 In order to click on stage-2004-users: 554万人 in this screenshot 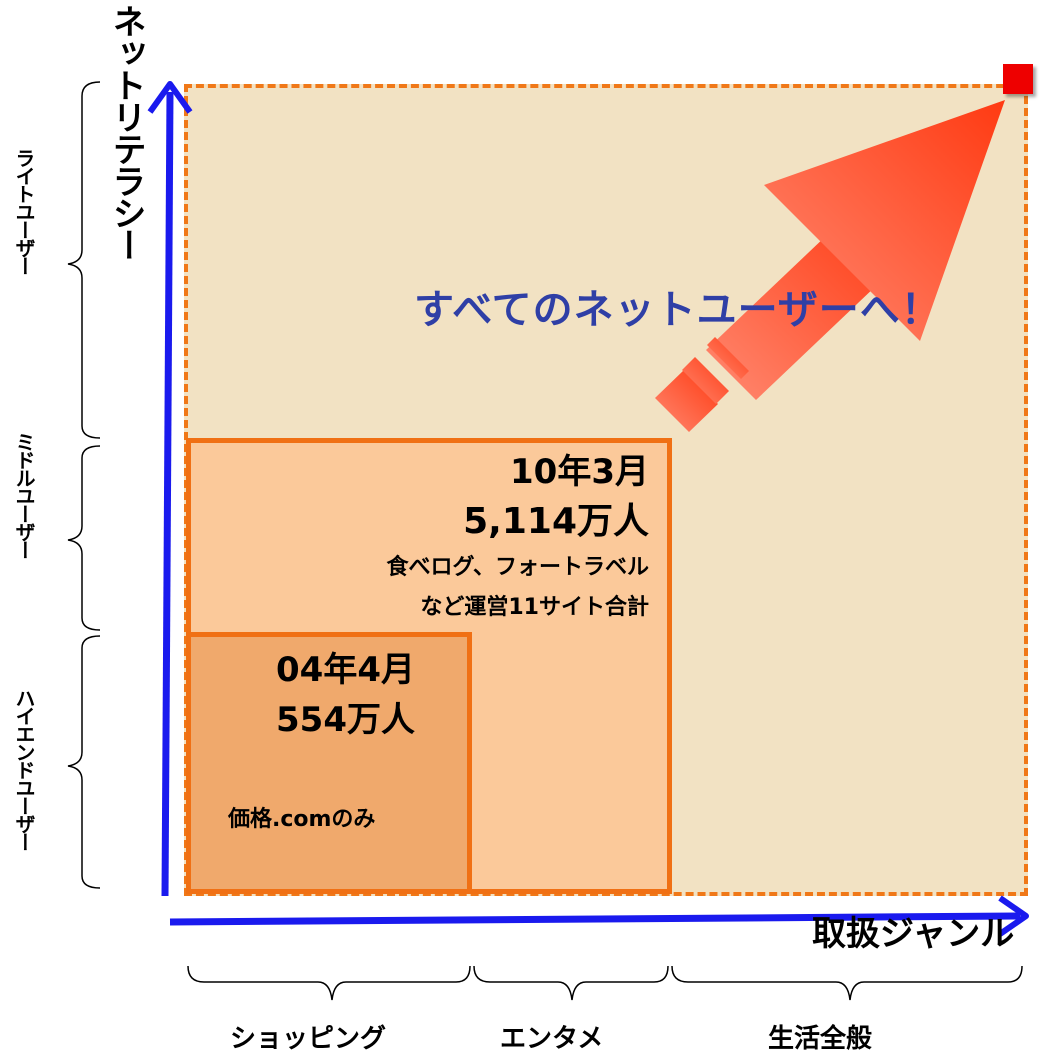, I will do `click(345, 720)`.